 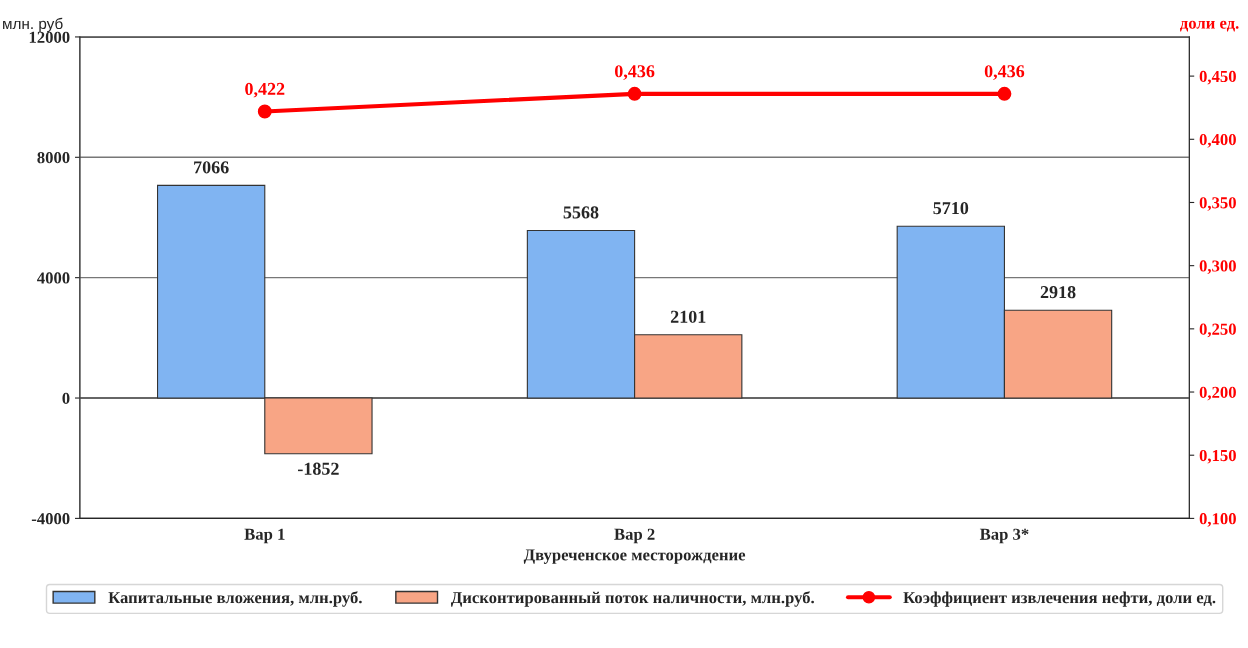 I want to click on data-label: 2918, so click(x=1058, y=292).